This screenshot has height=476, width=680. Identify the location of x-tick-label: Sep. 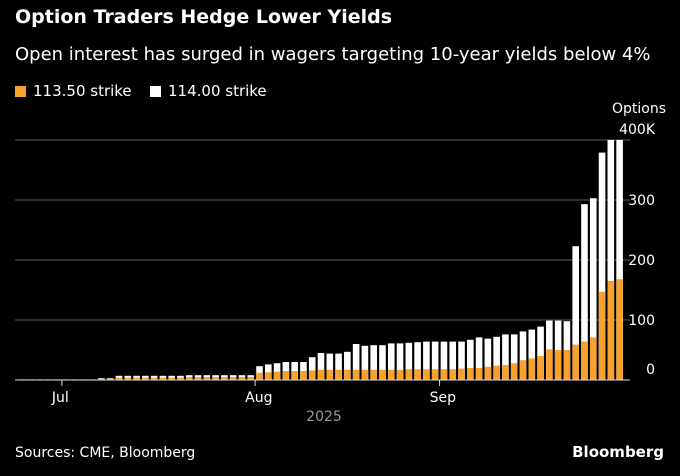
(443, 398).